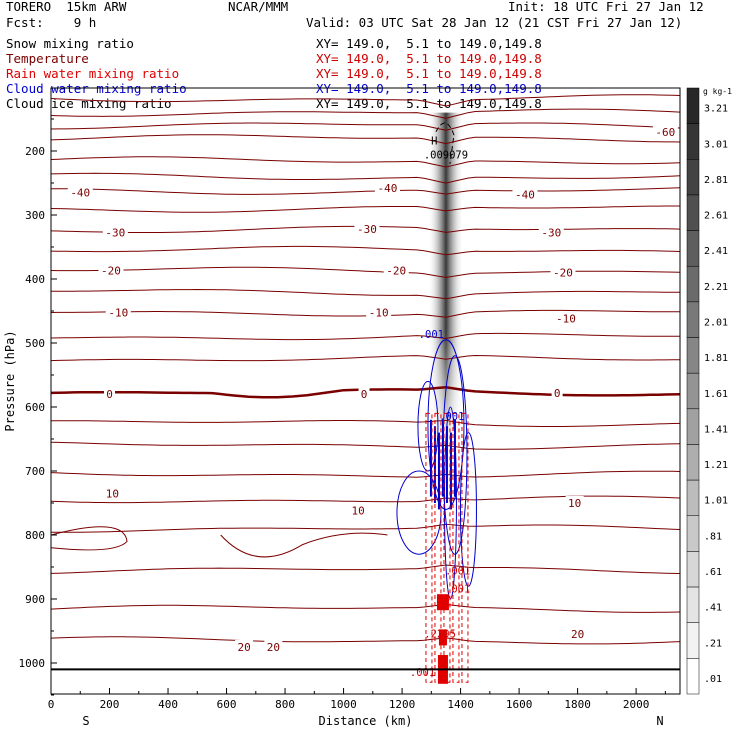 The width and height of the screenshot is (740, 740). Describe the element at coordinates (110, 704) in the screenshot. I see `x-tick-label: 200` at that location.